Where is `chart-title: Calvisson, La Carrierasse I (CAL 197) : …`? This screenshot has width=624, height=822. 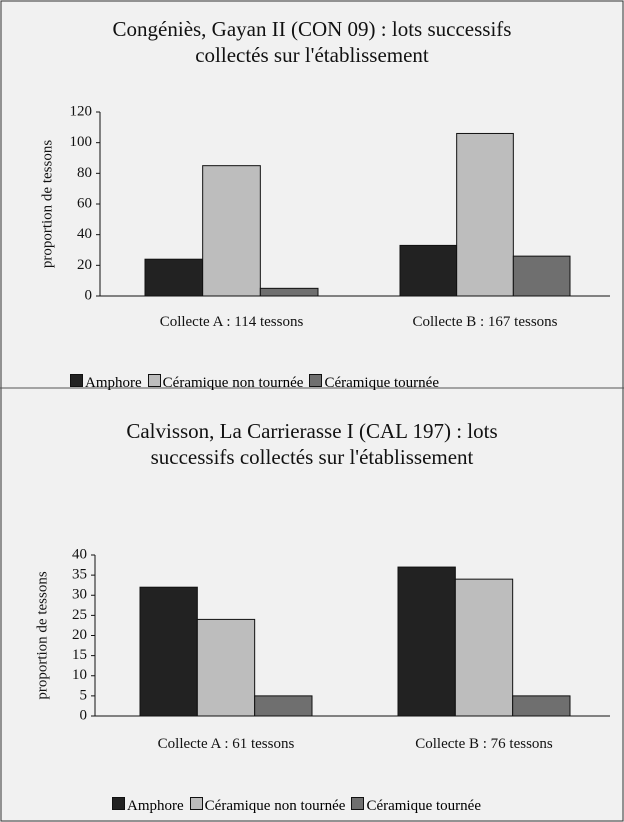
chart-title: Calvisson, La Carrierasse I (CAL 197) : … is located at coordinates (312, 444).